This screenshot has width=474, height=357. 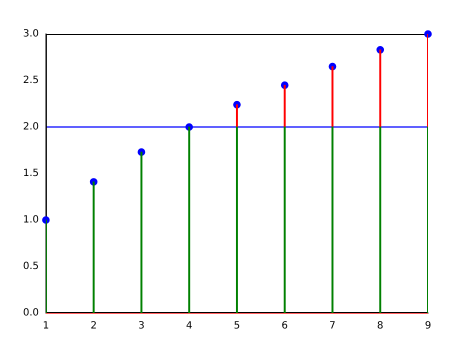 I want to click on x-tick-label: 1, so click(x=46, y=326).